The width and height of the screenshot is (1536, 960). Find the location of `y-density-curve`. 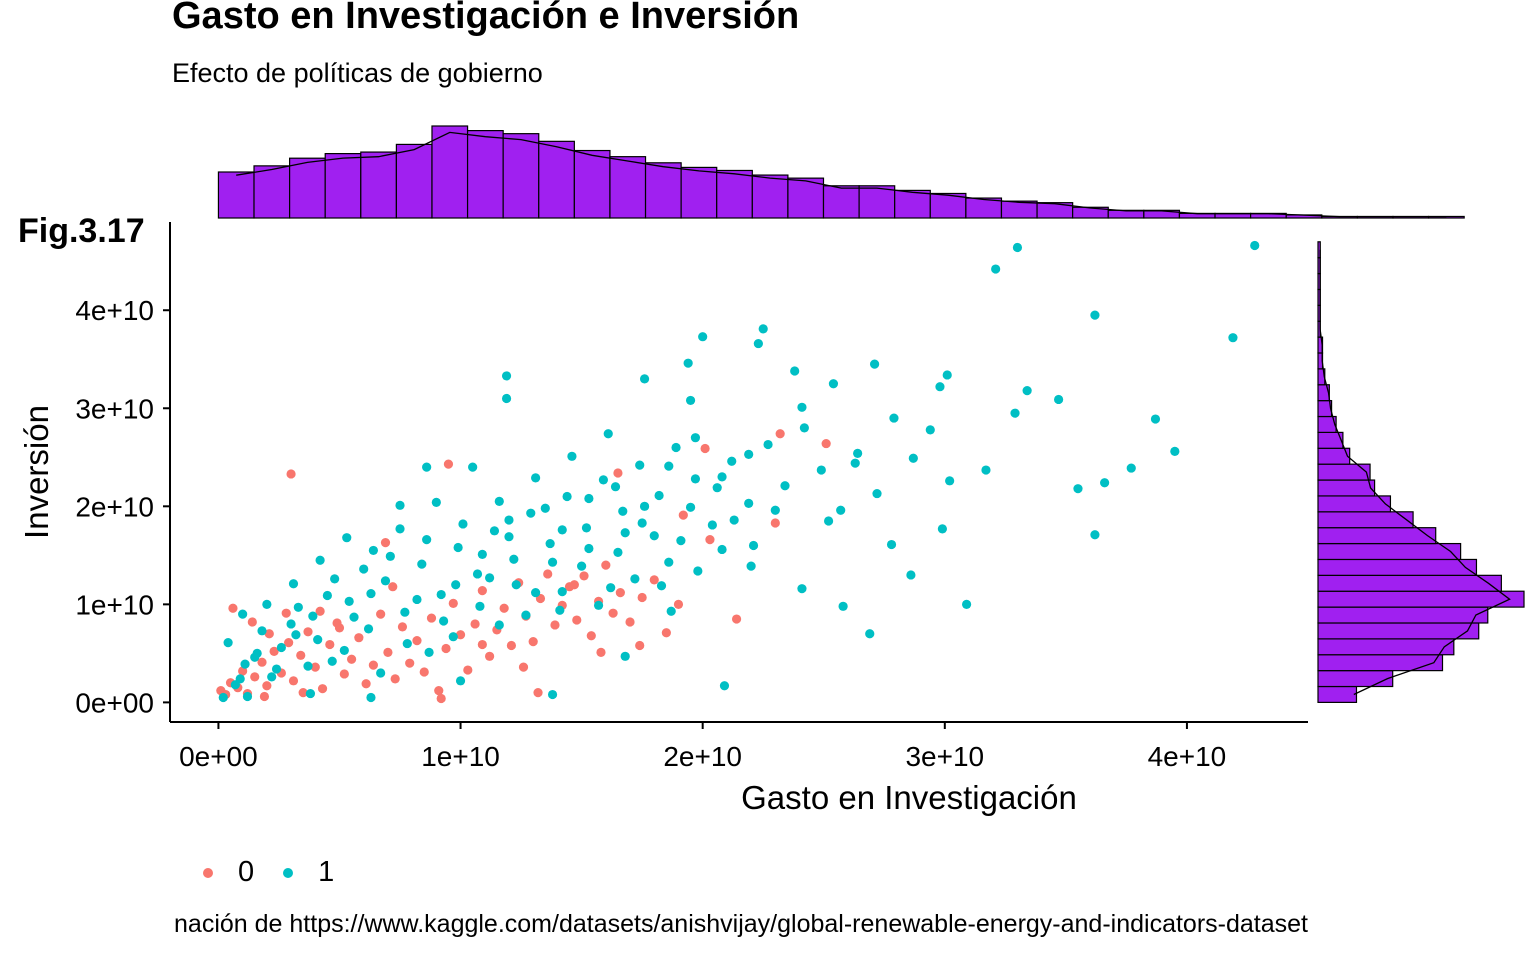

y-density-curve is located at coordinates (1415, 472).